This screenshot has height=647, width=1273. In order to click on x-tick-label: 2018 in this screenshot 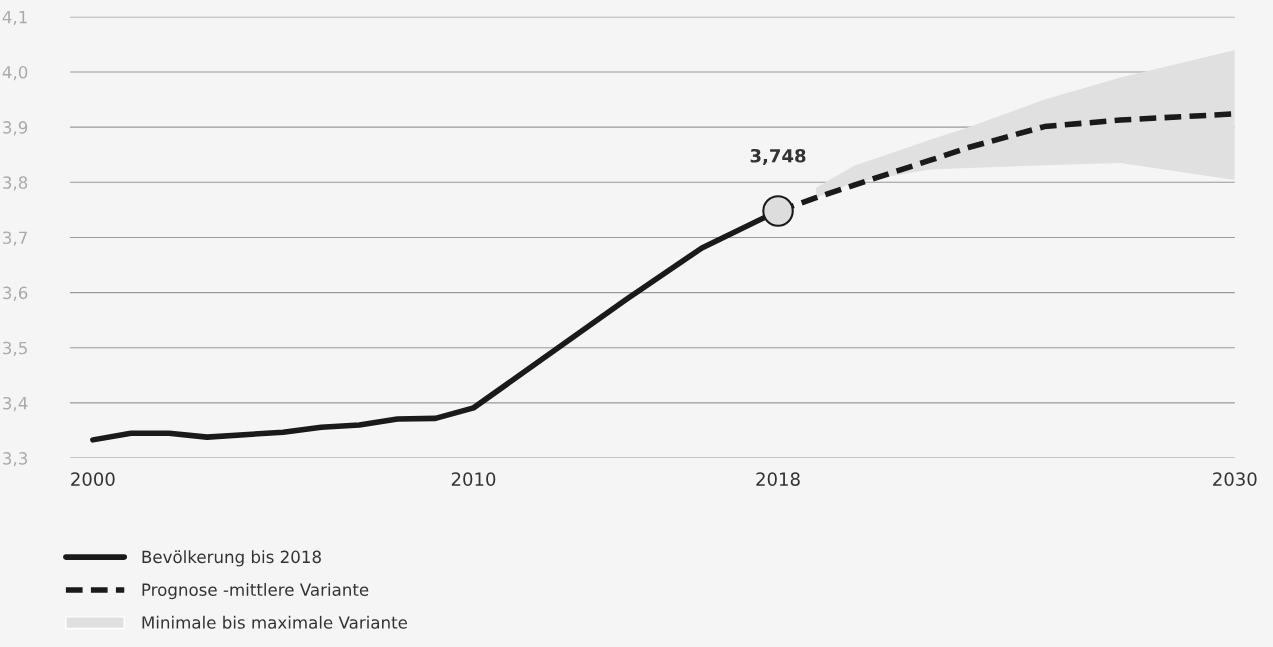, I will do `click(778, 479)`.